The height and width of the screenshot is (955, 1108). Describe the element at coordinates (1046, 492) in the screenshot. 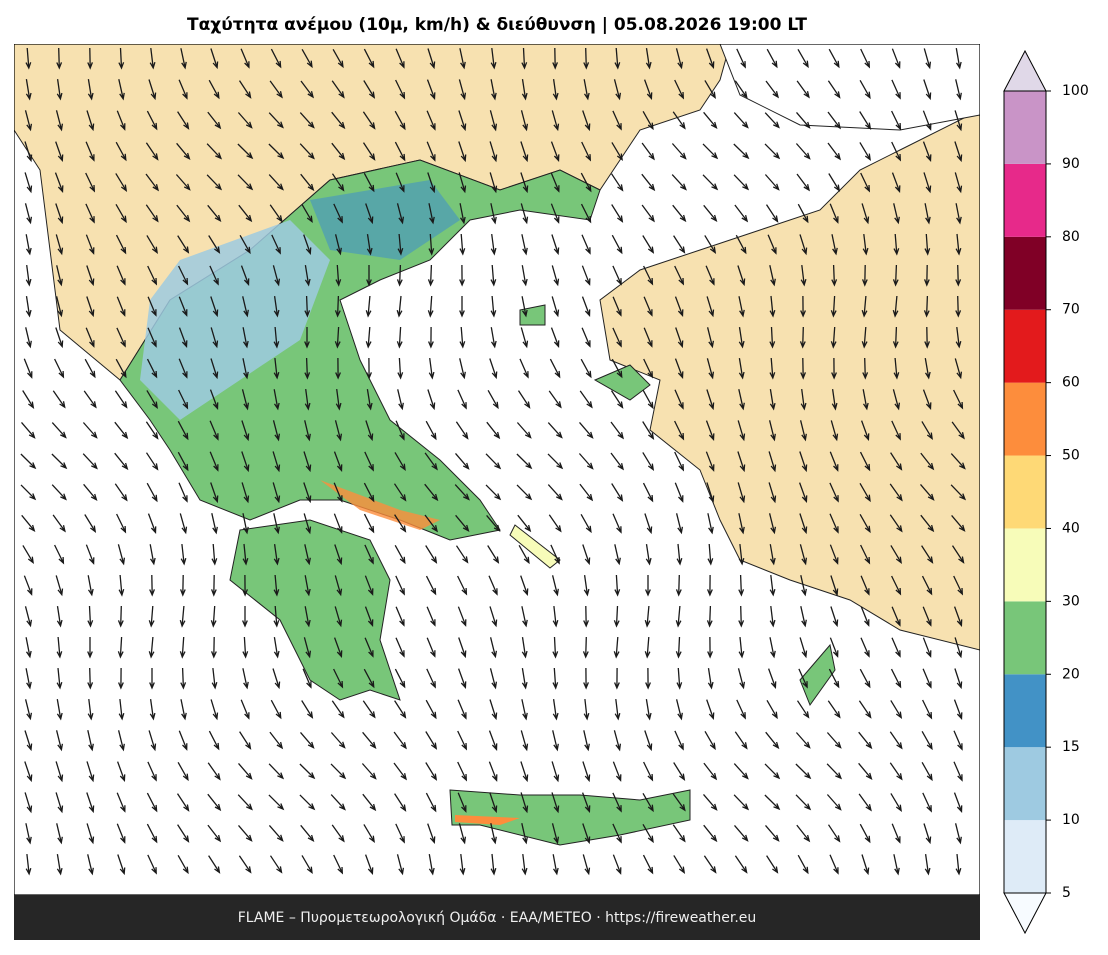

I see `colorbar: 5 10 15 20 30 40 50 60 70 80 90 100` at that location.